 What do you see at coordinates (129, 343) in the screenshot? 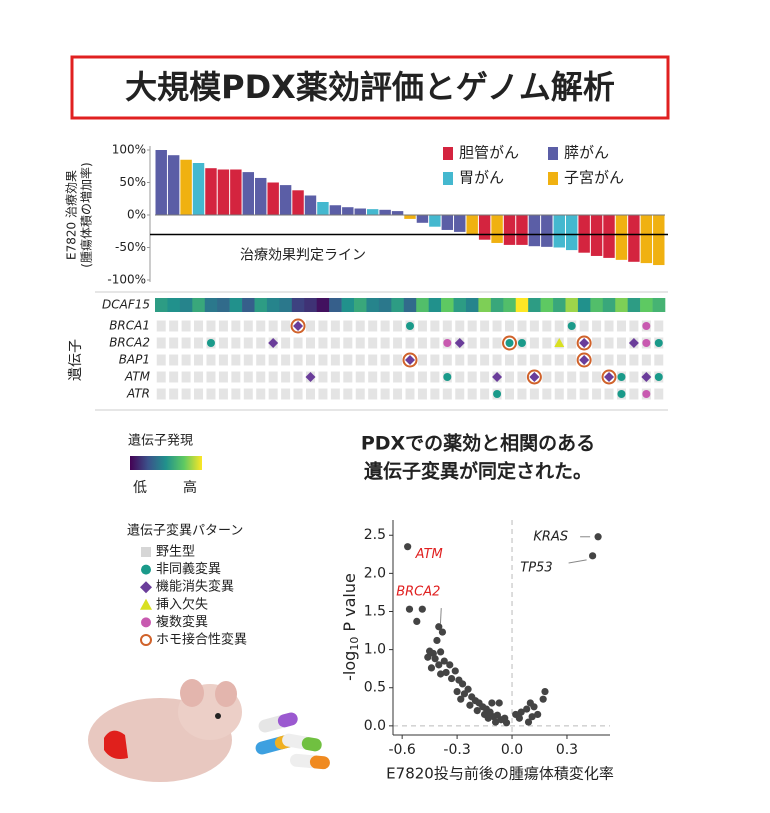
I see `gene-label: BRCA2` at bounding box center [129, 343].